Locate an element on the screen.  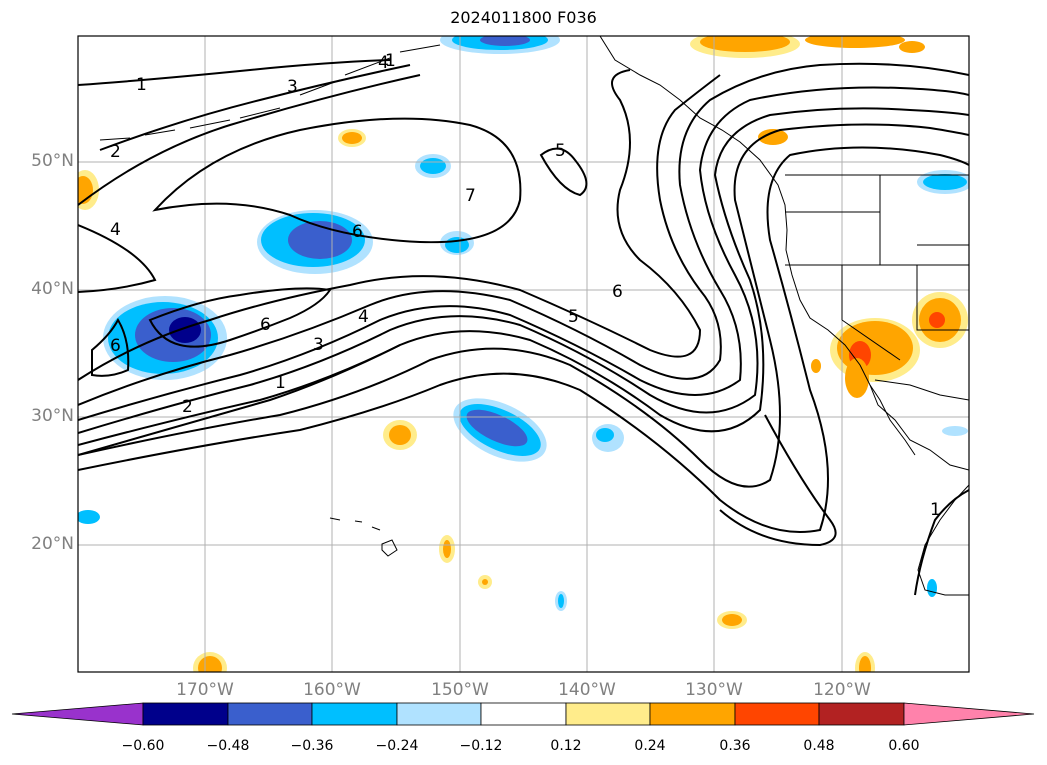
colorbar is located at coordinates (523, 714).